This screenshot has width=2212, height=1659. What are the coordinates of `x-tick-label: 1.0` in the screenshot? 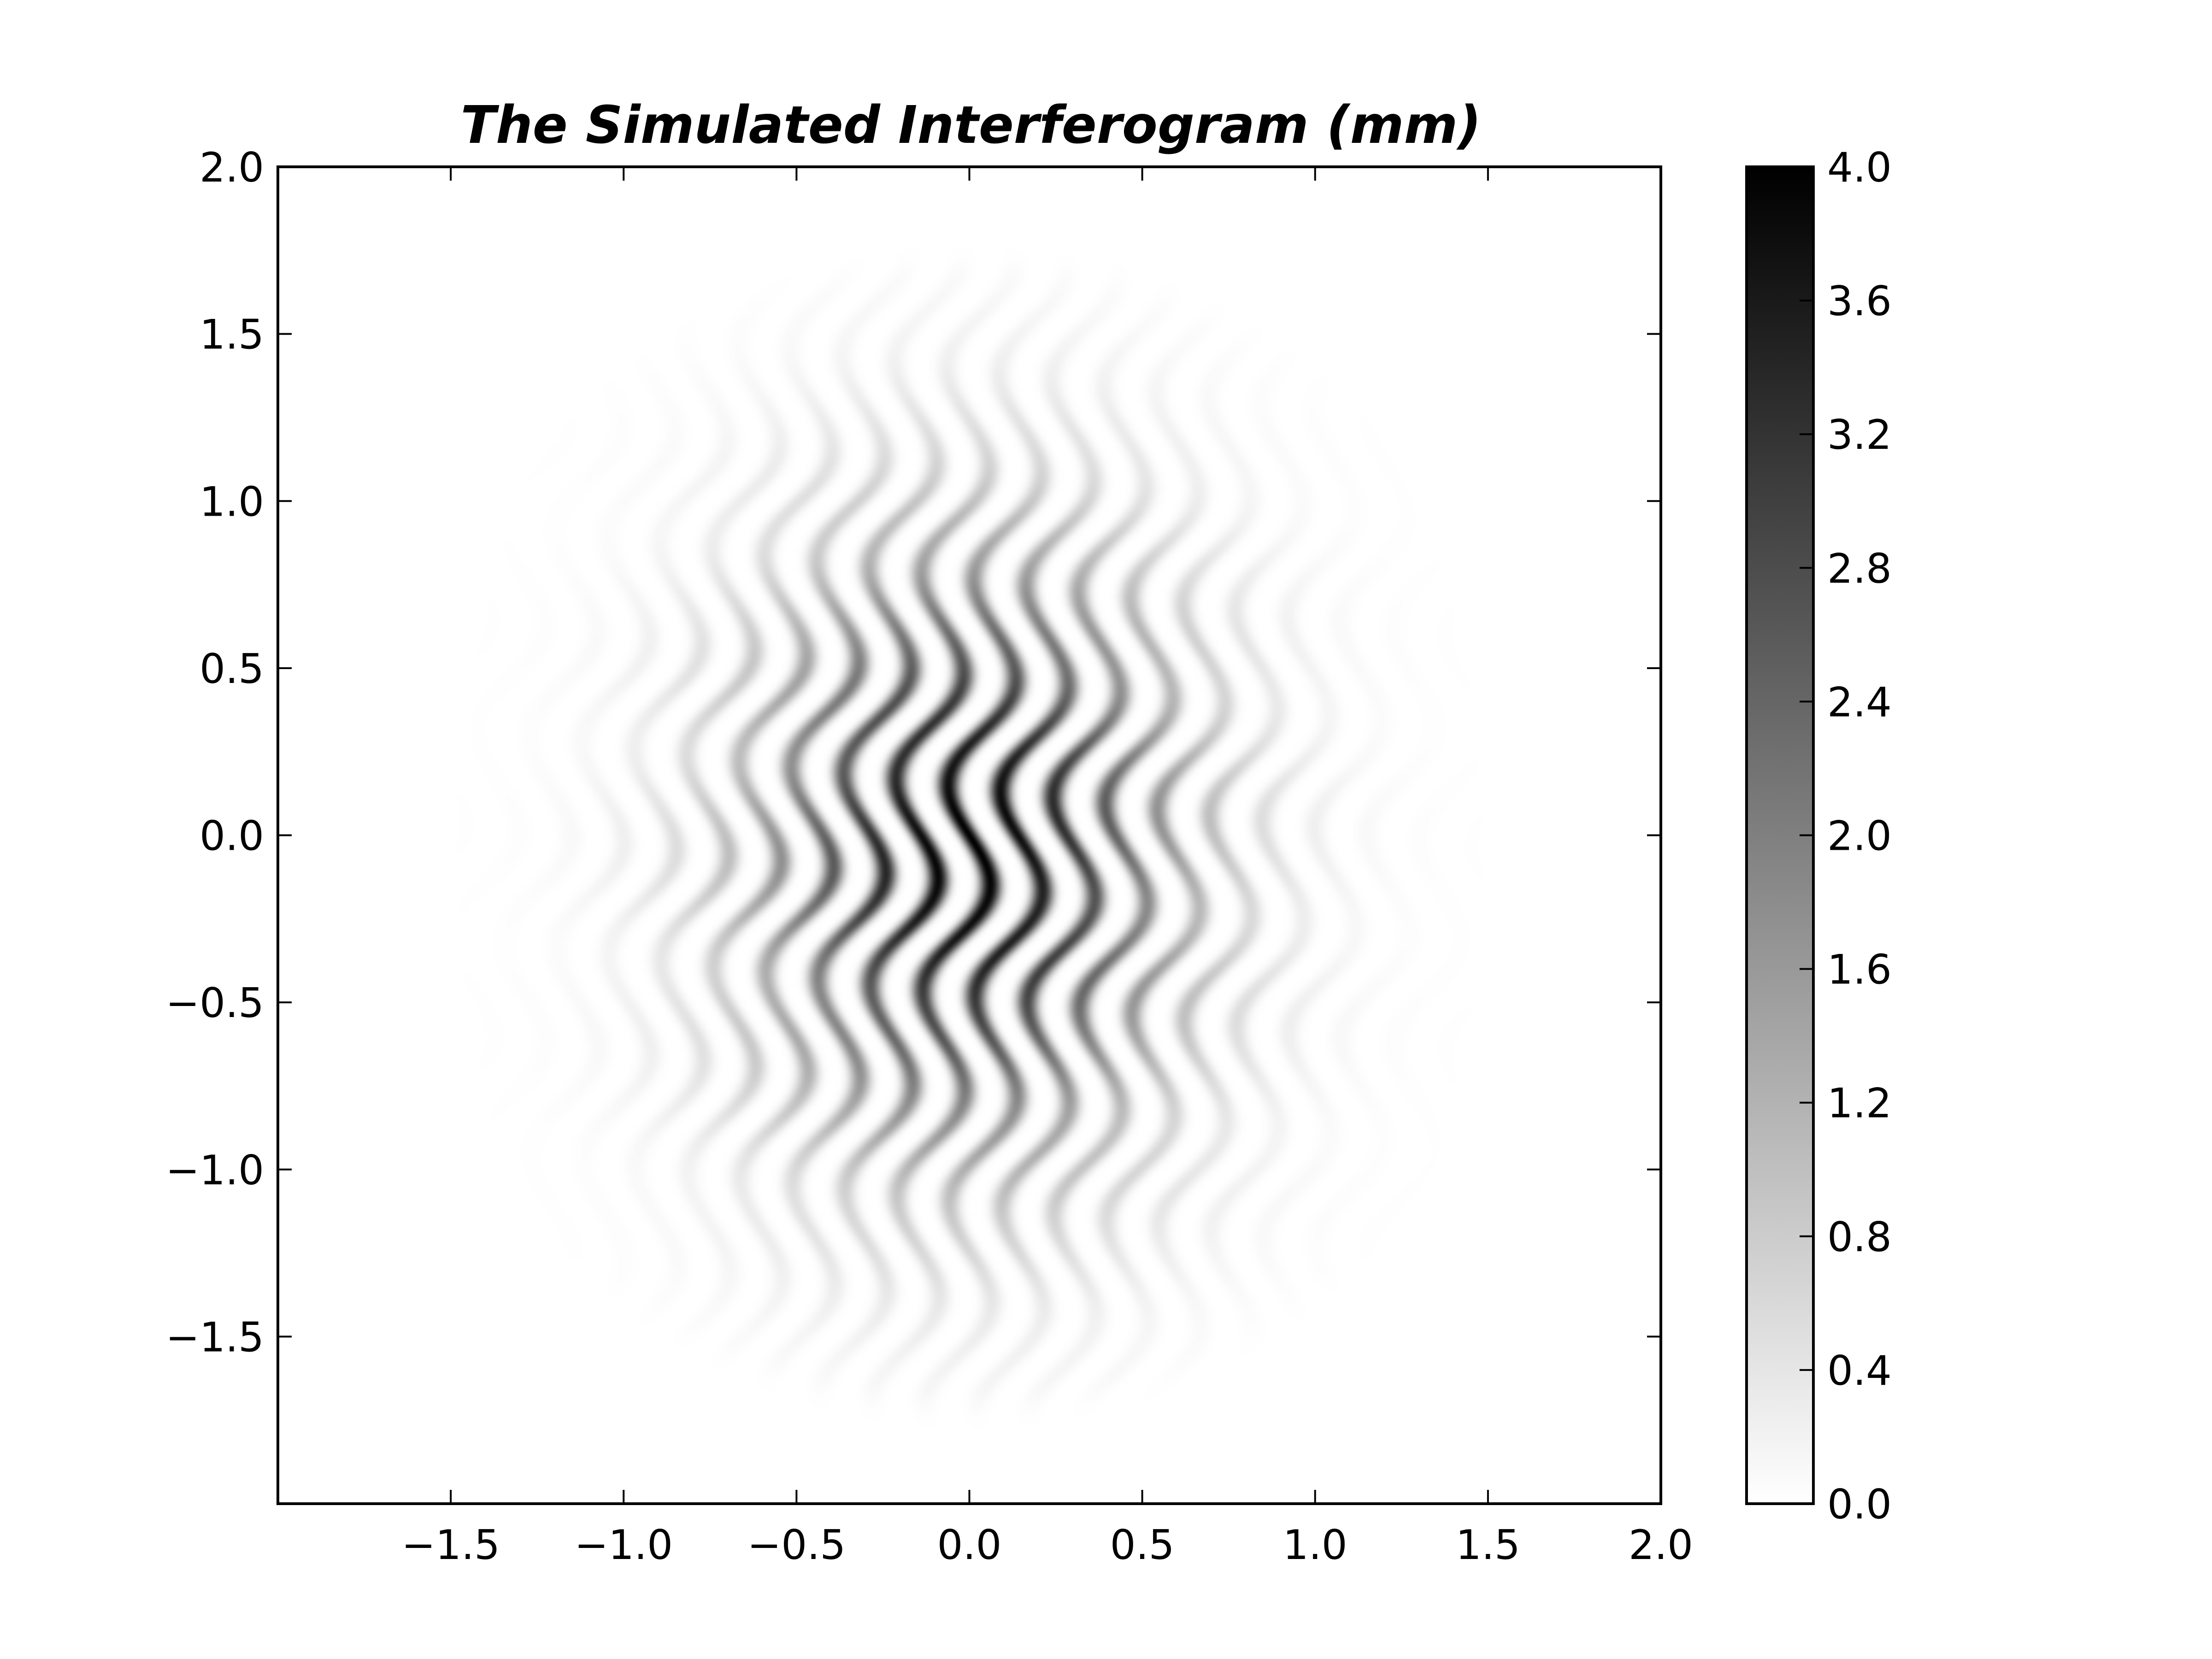 It's located at (1315, 1545).